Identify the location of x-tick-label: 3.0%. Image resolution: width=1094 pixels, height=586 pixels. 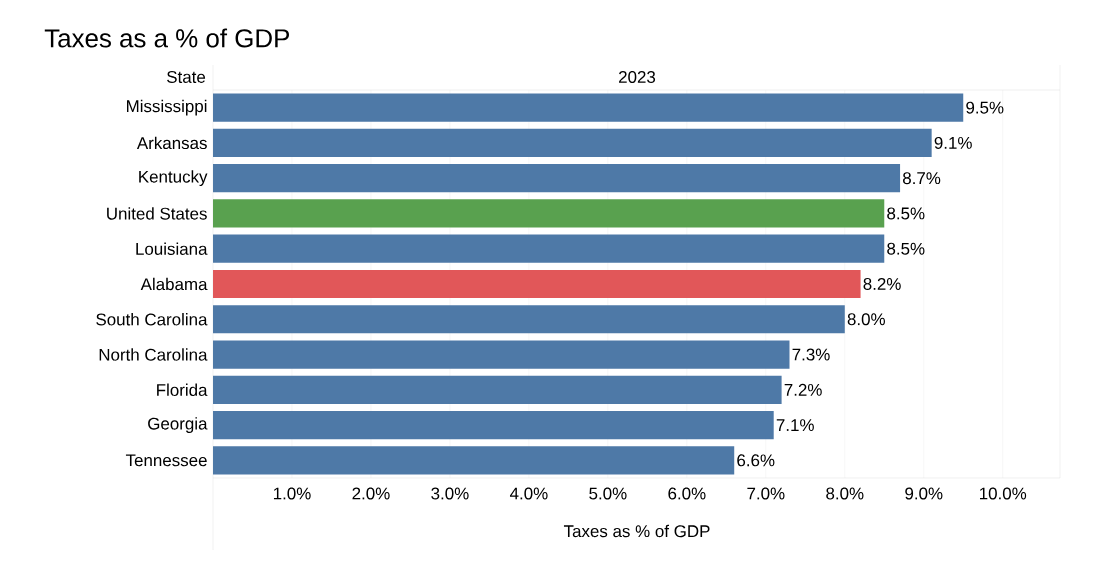
(450, 493).